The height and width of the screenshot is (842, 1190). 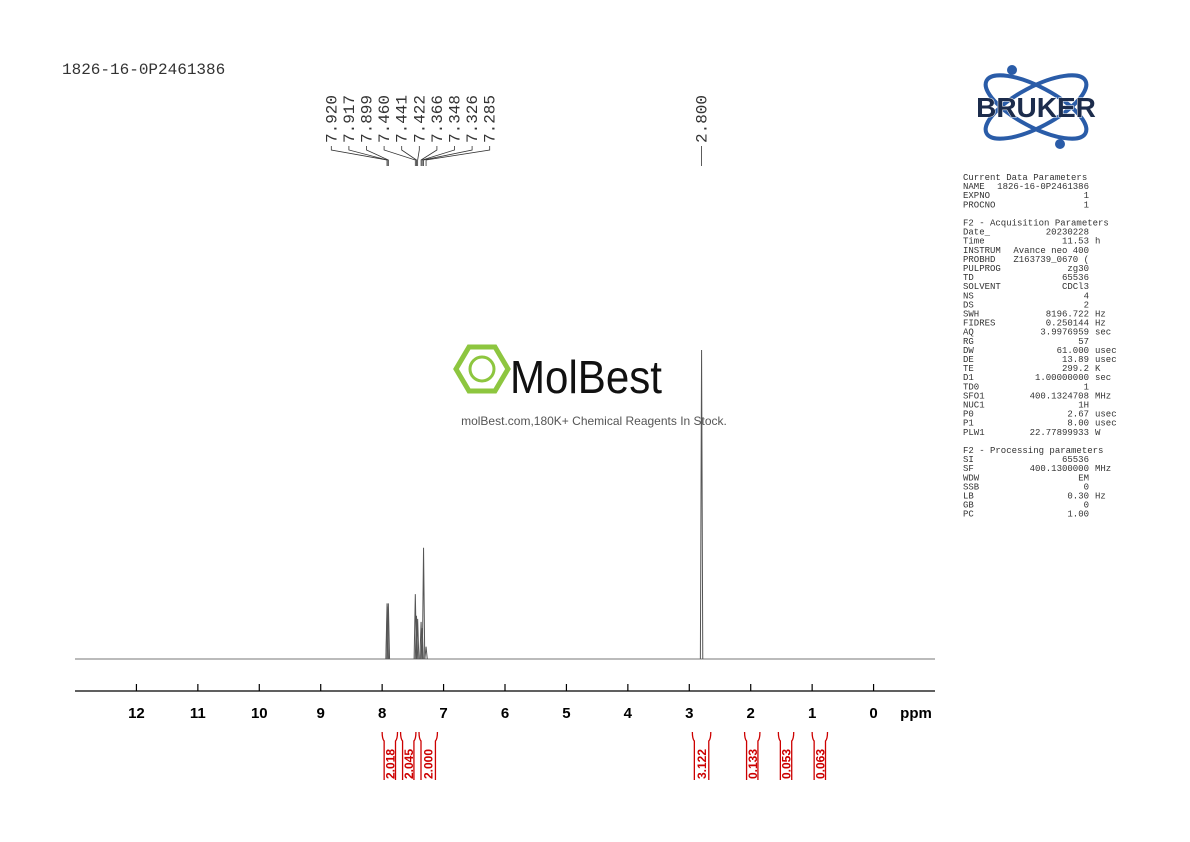 I want to click on param-value: 2, so click(x=1086, y=305).